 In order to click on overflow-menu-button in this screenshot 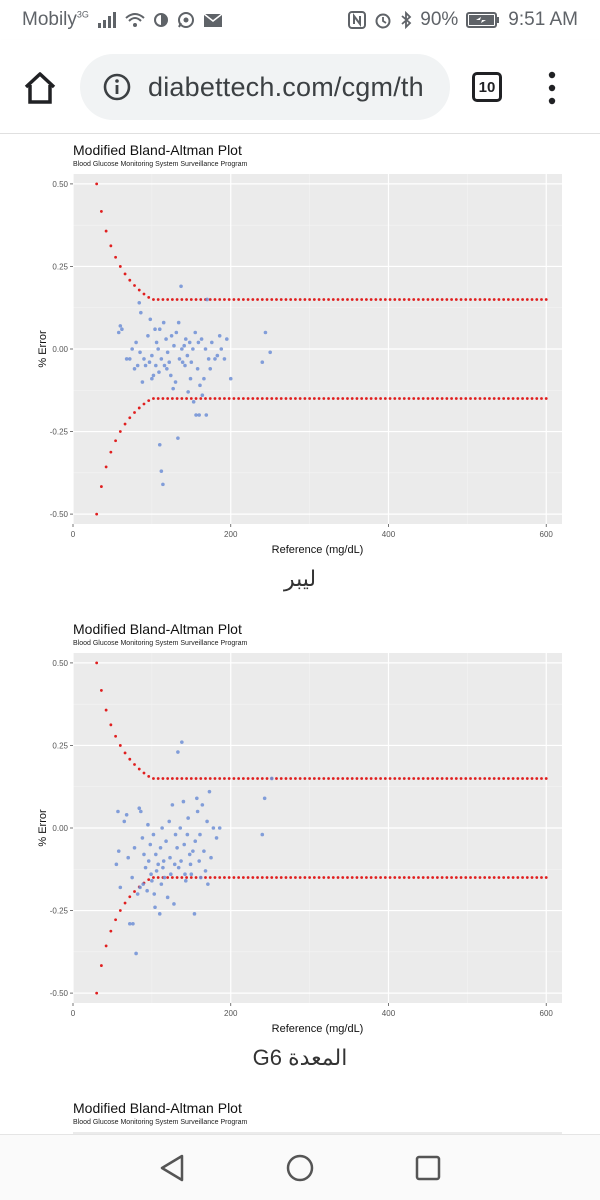, I will do `click(552, 88)`.